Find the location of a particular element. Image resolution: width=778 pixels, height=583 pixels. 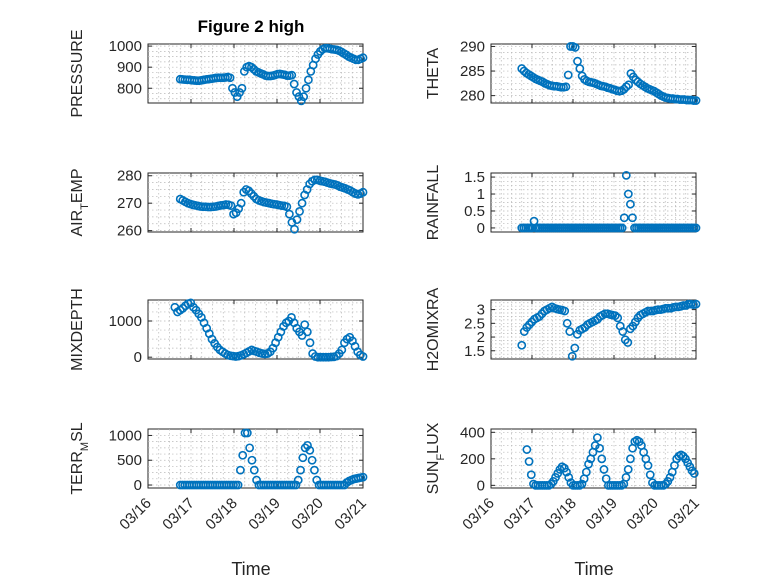

y-tick-label: 285 is located at coordinates (472, 71).